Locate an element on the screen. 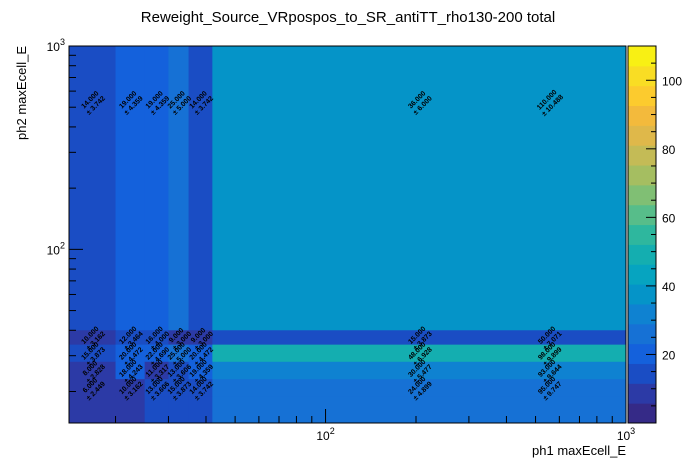  y-tick-label: 10³ is located at coordinates (56, 45).